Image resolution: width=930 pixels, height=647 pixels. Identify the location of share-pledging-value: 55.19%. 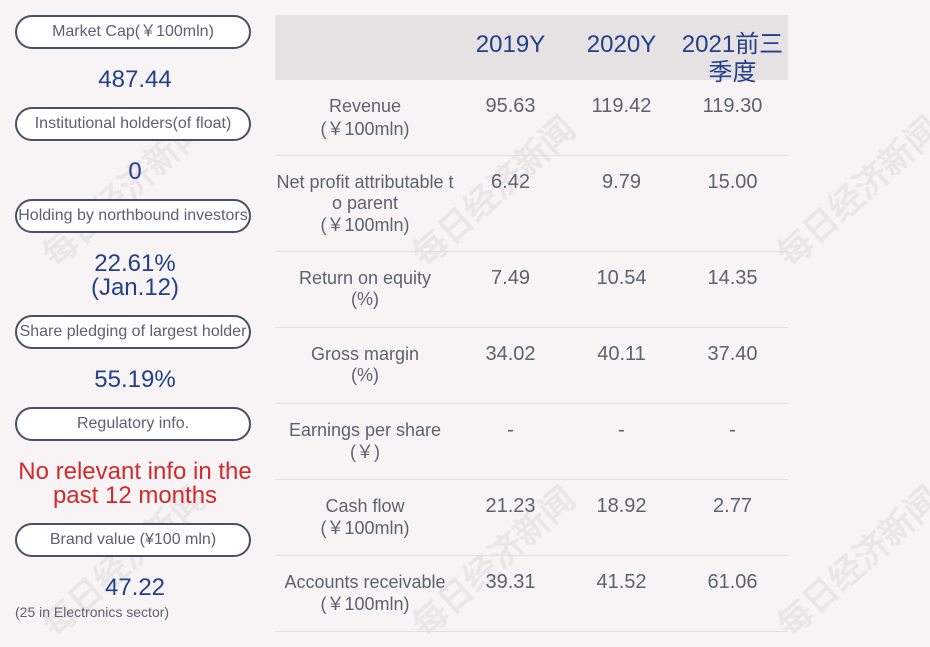
(135, 379).